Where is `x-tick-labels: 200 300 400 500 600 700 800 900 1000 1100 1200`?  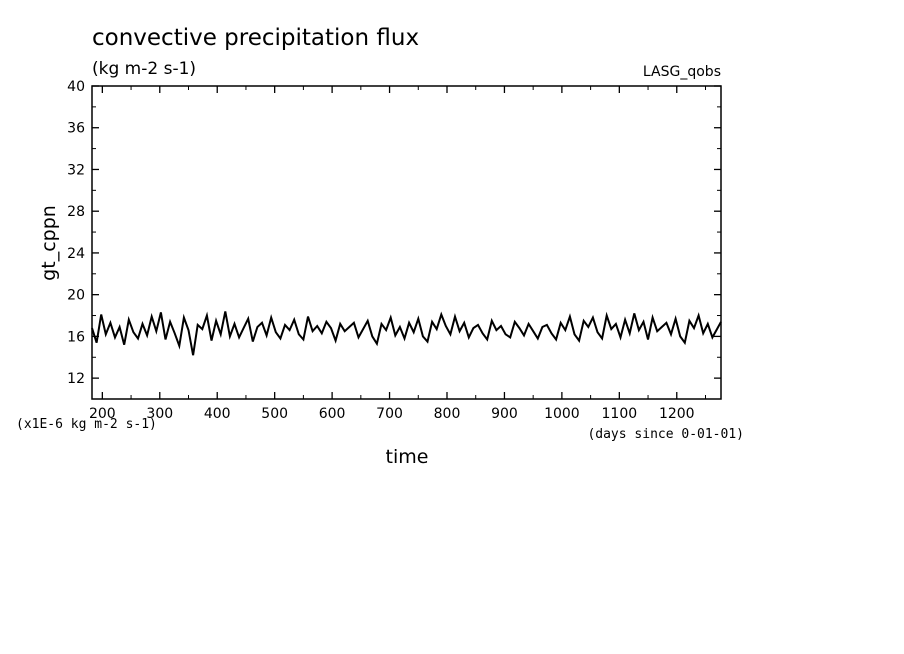 x-tick-labels: 200 300 400 500 600 700 800 900 1000 1100 1200 is located at coordinates (392, 414).